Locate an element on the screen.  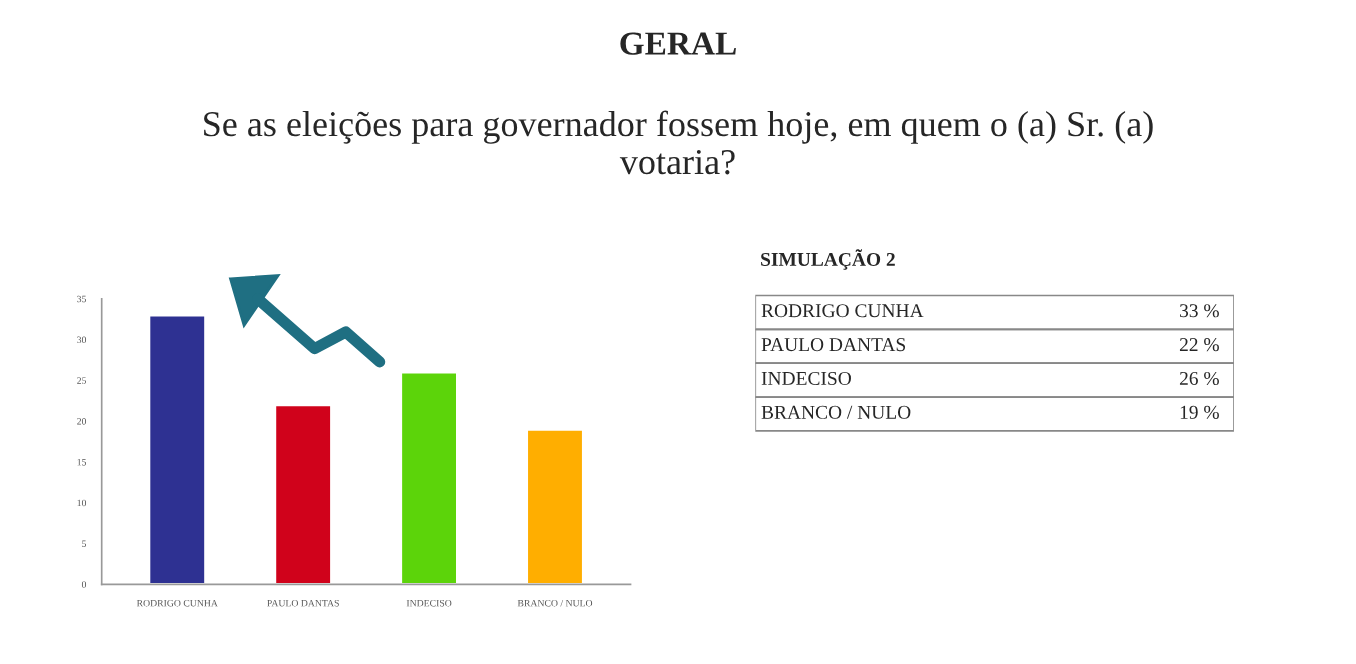
category-label: PAULO DANTAS is located at coordinates (833, 345).